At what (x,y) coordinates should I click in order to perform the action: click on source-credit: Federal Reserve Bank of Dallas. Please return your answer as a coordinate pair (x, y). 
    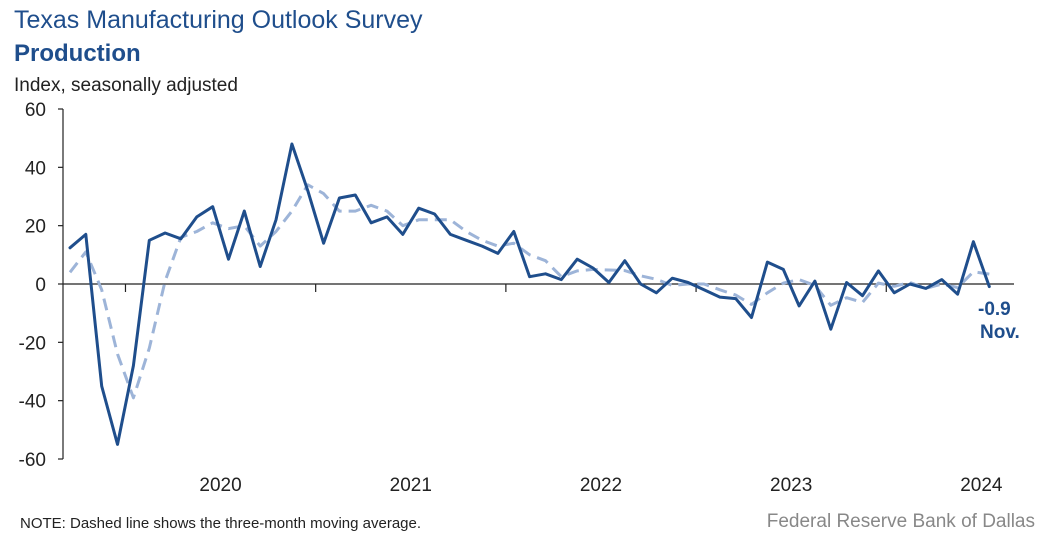
    Looking at the image, I should click on (900, 521).